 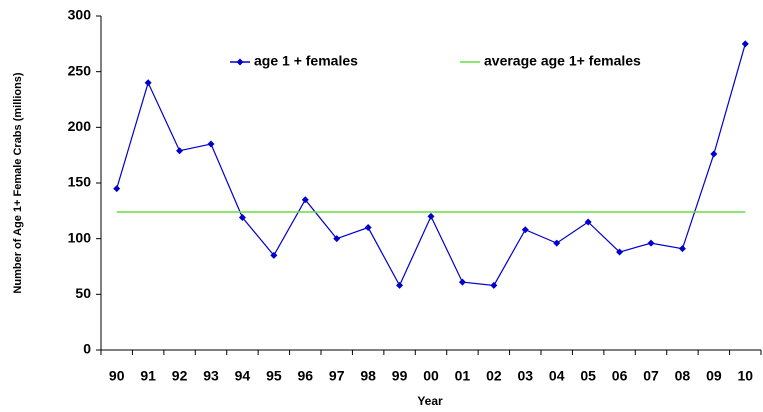 I want to click on y-tick-label: 250, so click(x=80, y=70).